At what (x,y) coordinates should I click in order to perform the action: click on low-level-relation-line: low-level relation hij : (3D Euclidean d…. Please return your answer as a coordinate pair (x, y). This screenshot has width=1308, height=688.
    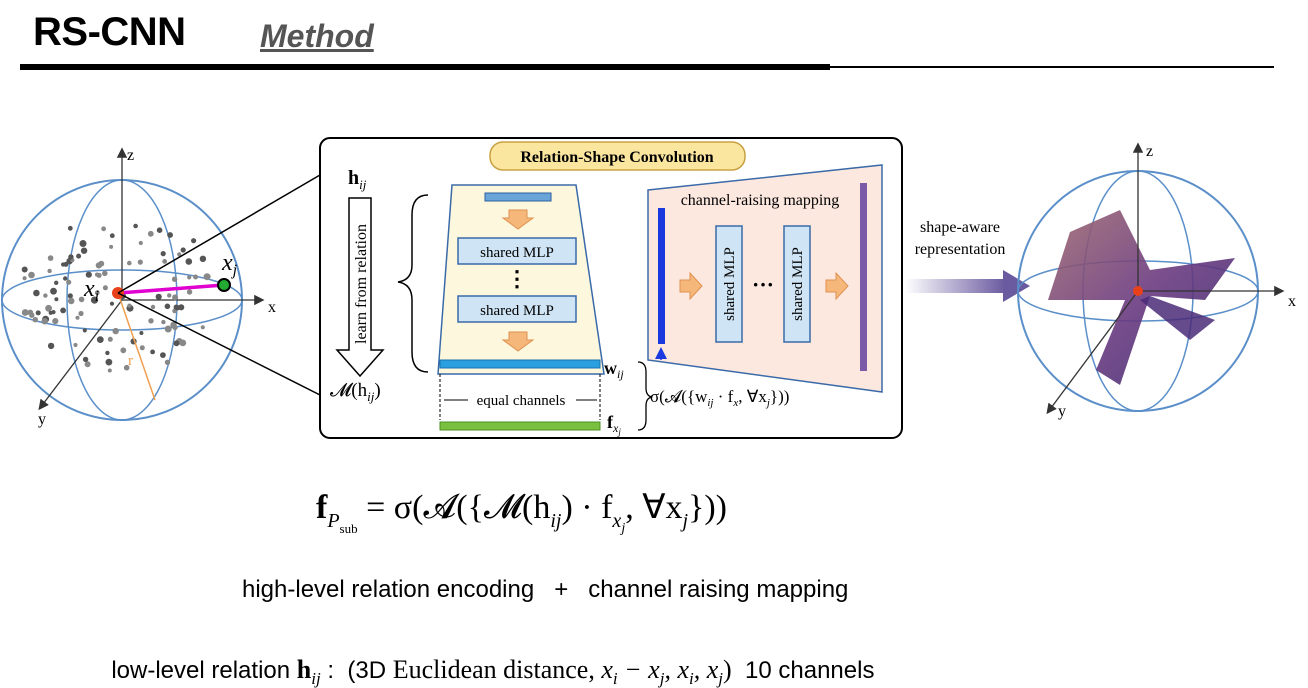
    Looking at the image, I should click on (493, 671).